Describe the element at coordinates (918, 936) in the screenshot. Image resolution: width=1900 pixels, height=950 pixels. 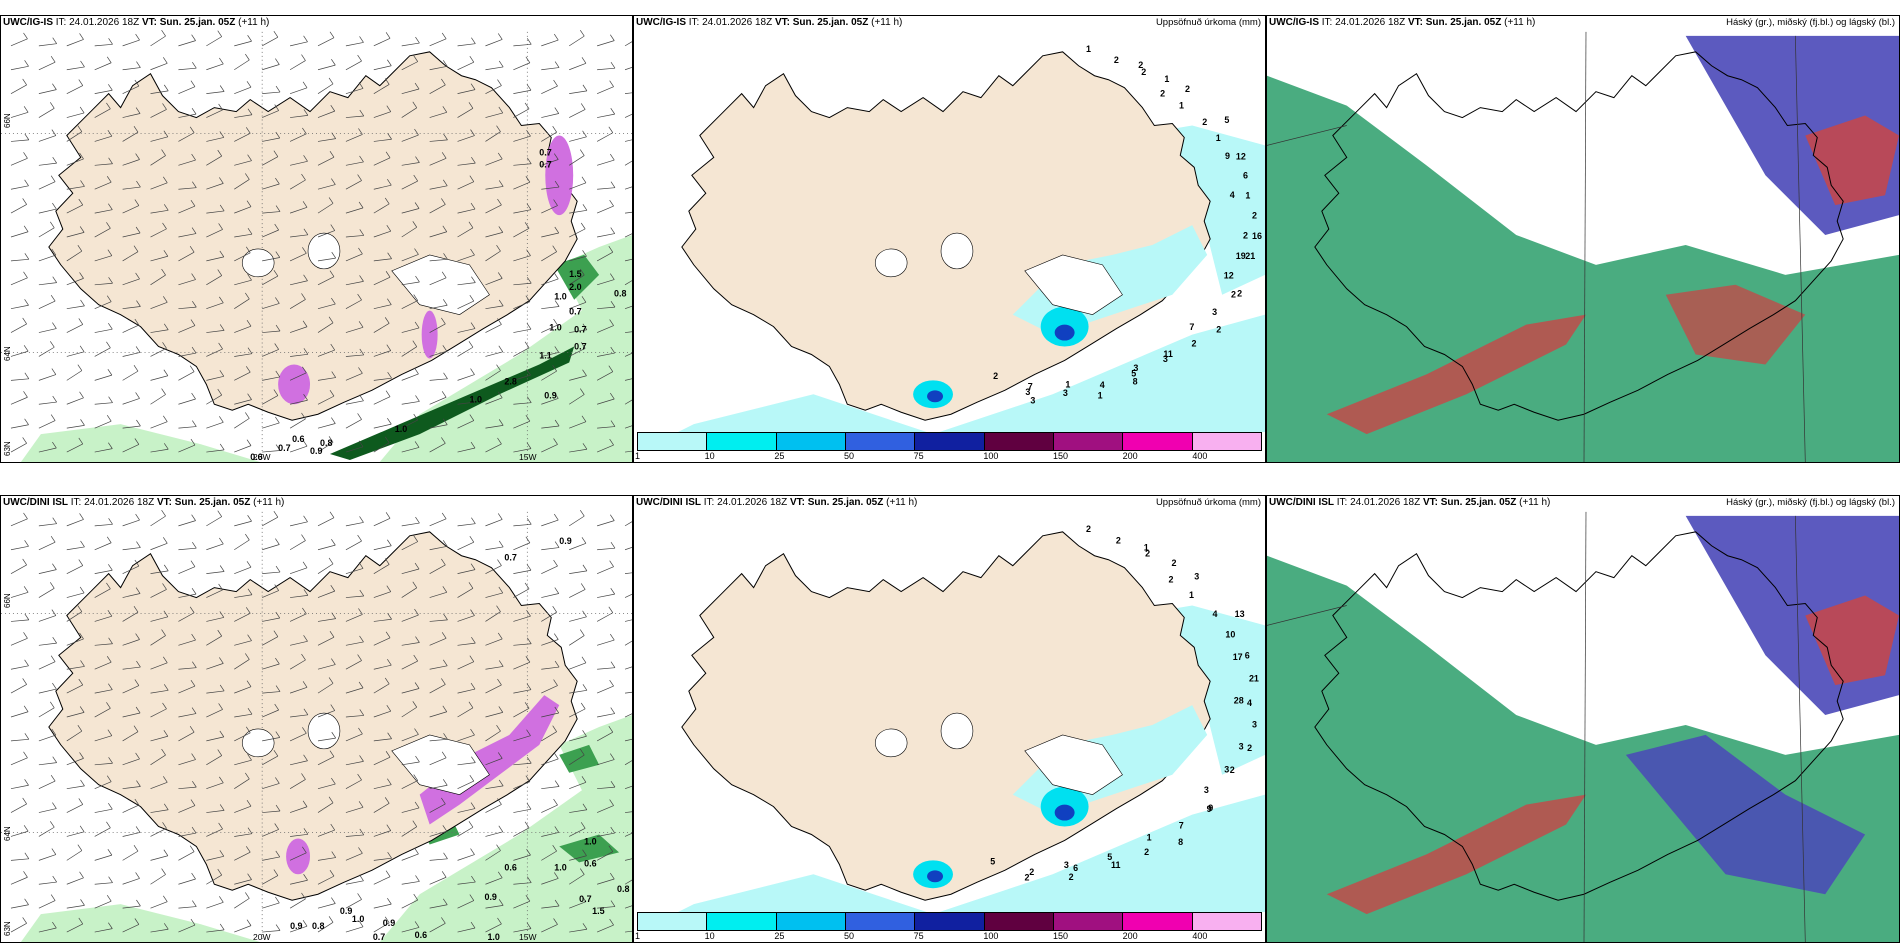
I see `colorbar-label: 75` at that location.